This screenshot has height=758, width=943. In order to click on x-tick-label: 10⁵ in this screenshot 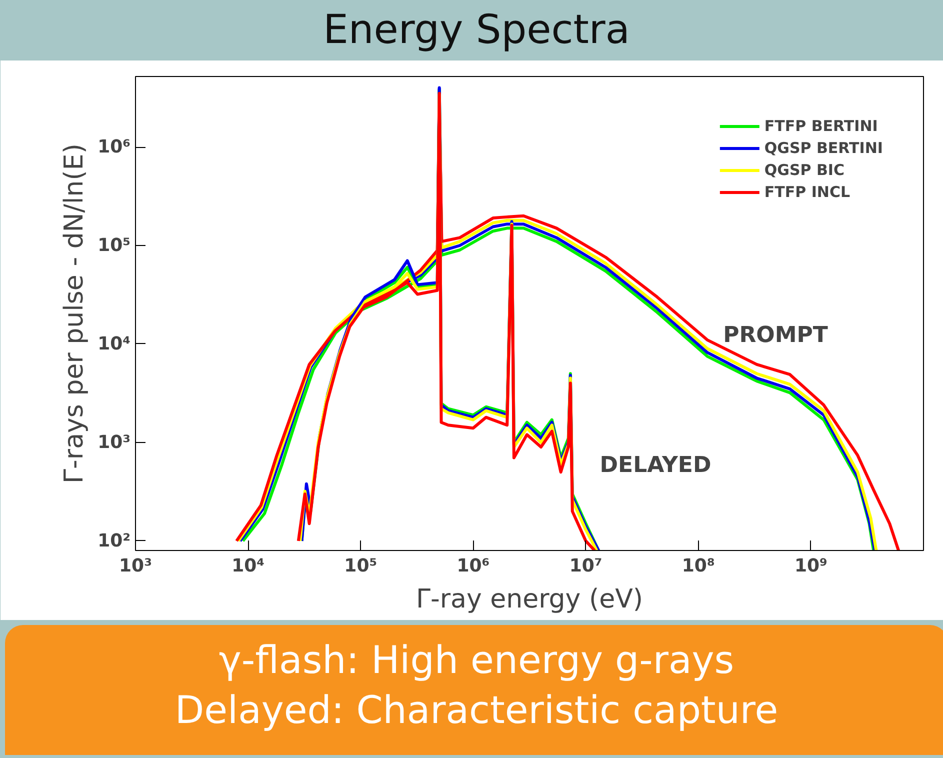, I will do `click(361, 566)`.